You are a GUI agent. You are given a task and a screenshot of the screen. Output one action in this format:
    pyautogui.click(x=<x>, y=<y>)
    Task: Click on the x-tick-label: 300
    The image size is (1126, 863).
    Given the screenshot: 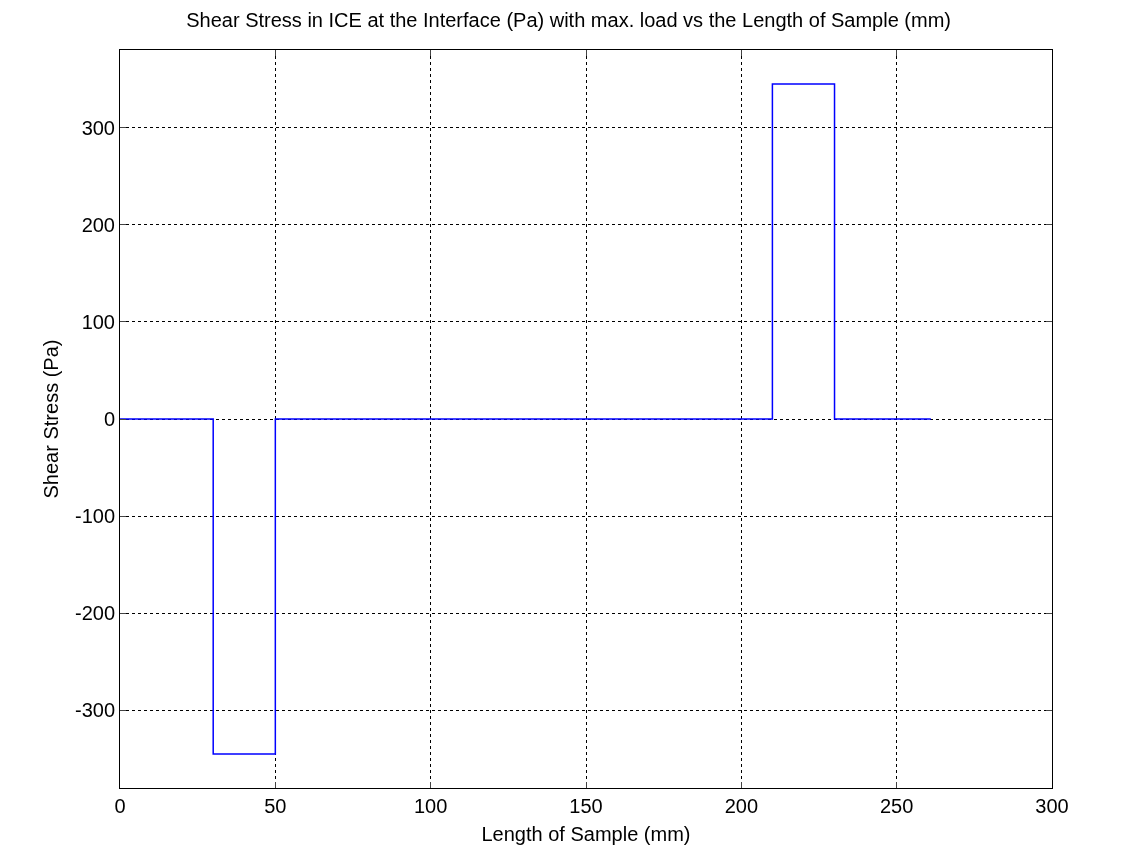 What is the action you would take?
    pyautogui.click(x=1052, y=806)
    